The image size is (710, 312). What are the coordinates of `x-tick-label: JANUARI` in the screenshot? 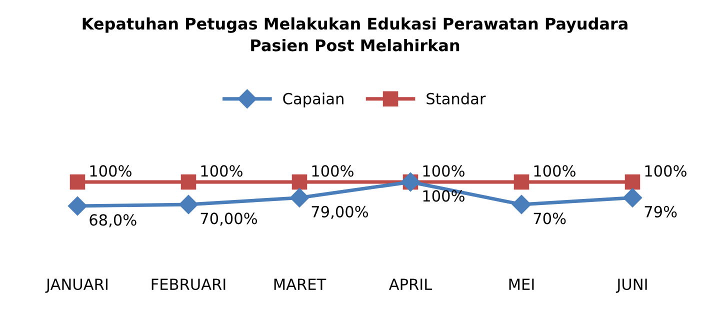 It's located at (76, 285).